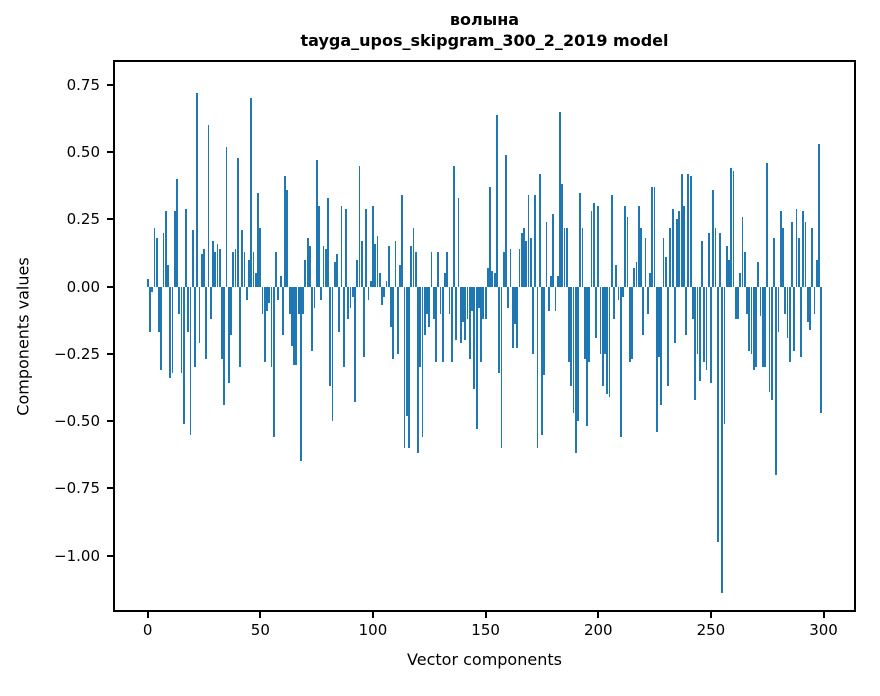 This screenshot has width=880, height=696. I want to click on x-tick-label: 250, so click(711, 630).